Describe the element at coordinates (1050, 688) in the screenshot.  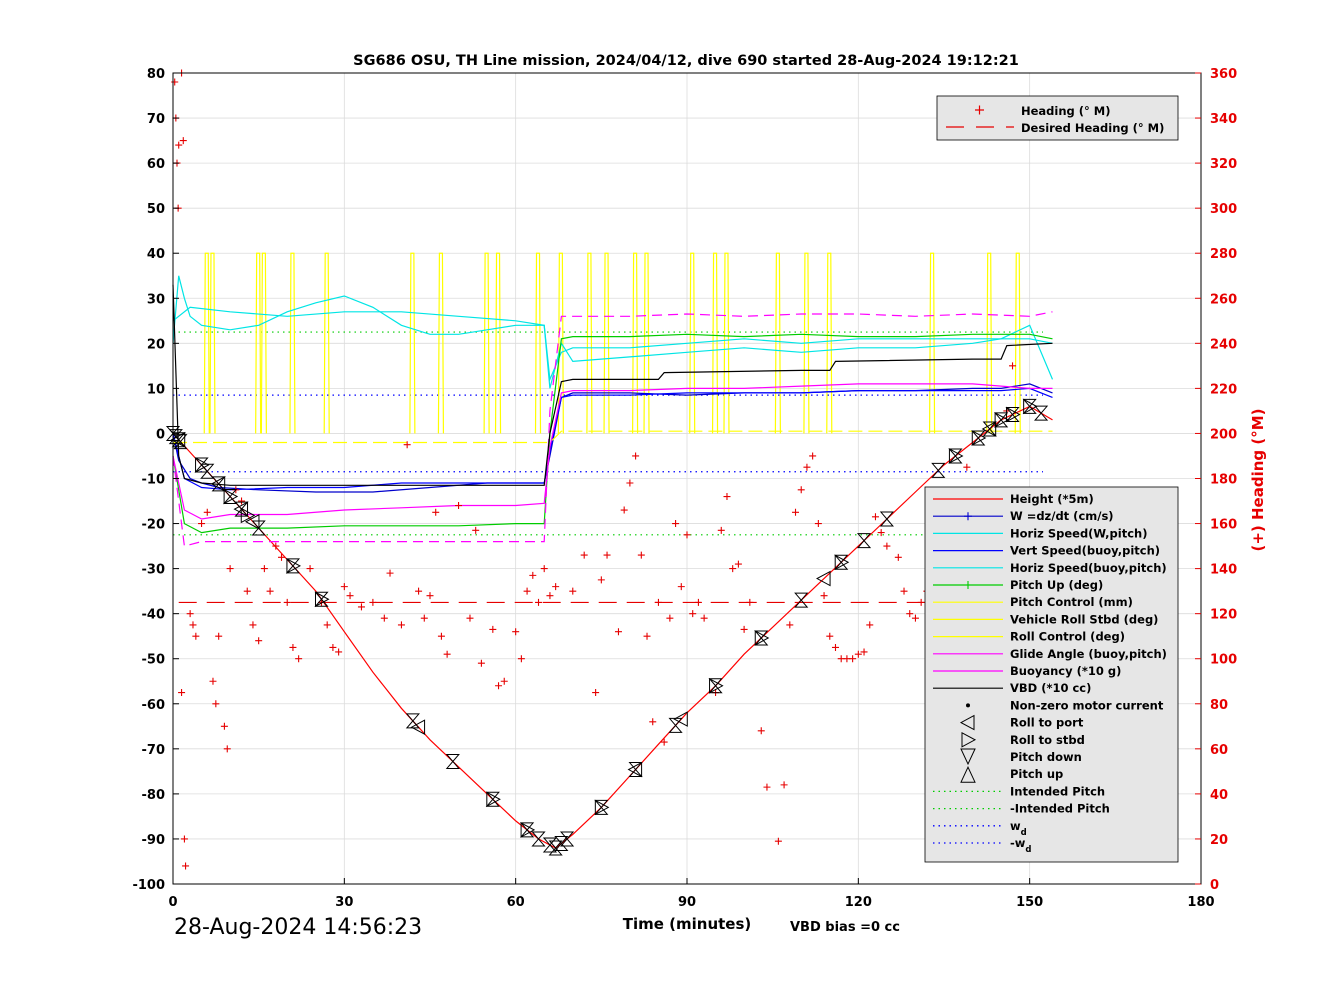
I see `legend-label: VBD (*10 cc)` at that location.